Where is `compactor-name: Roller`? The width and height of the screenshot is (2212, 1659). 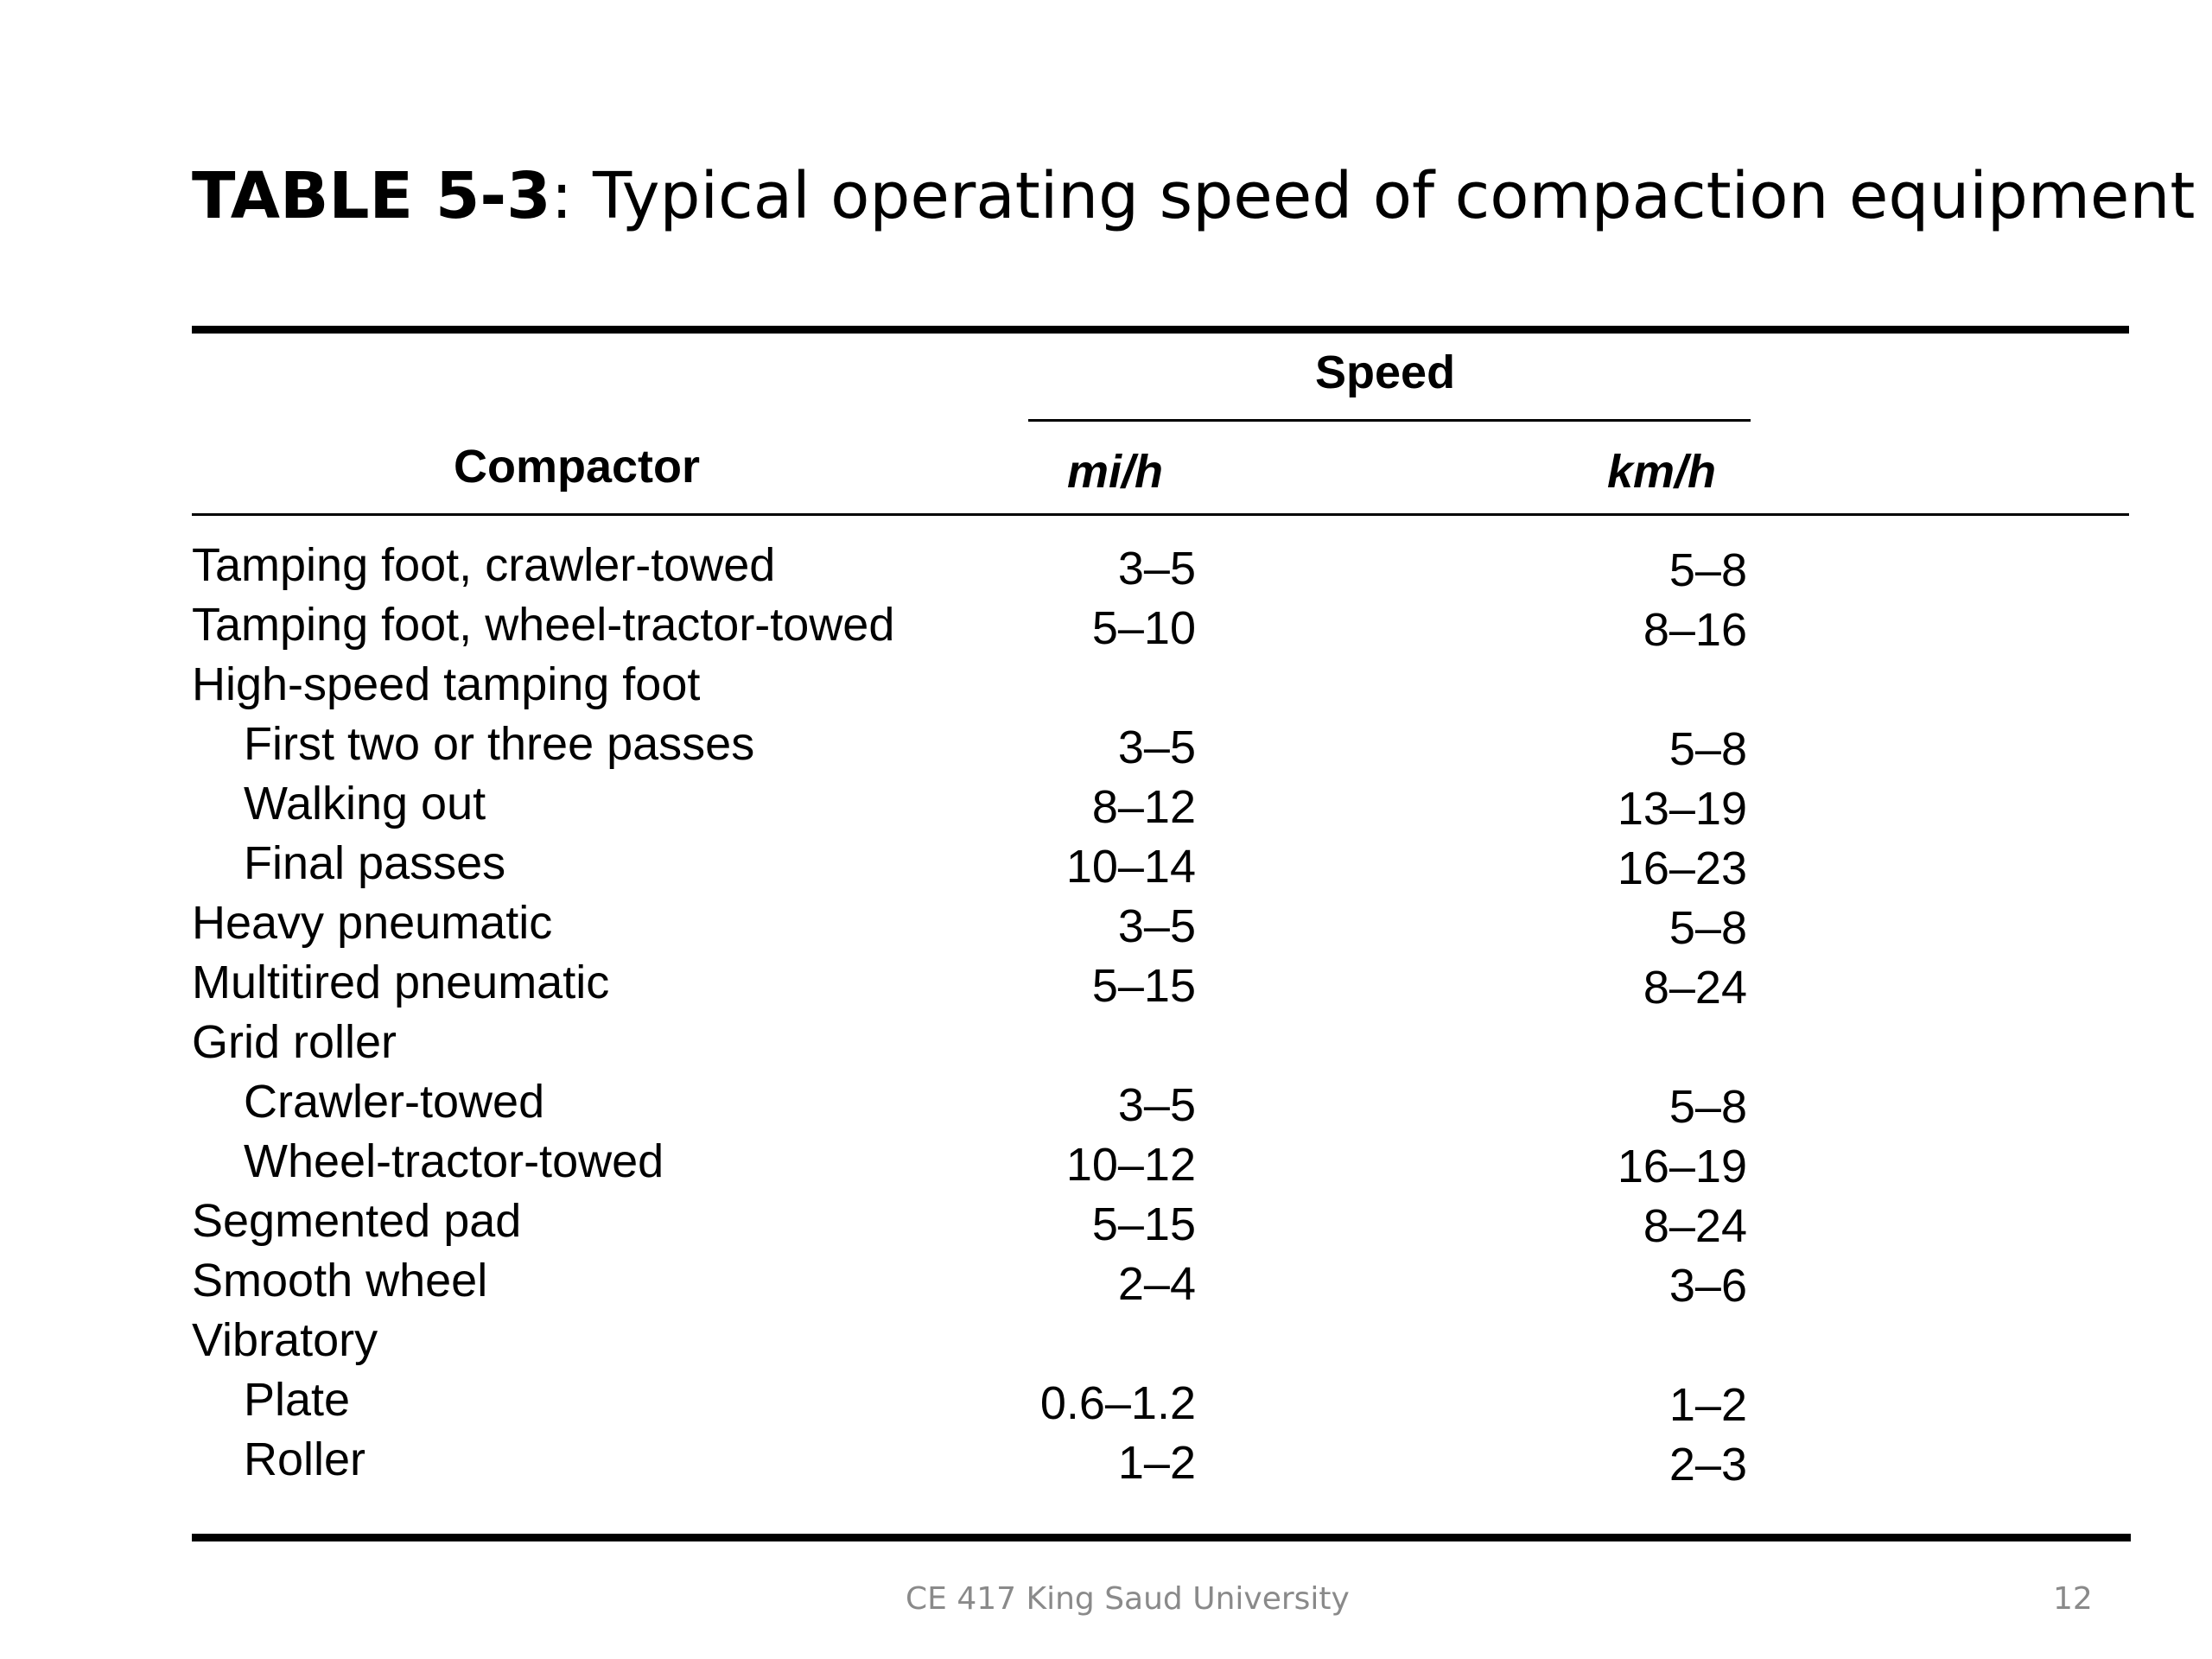 compactor-name: Roller is located at coordinates (305, 1459).